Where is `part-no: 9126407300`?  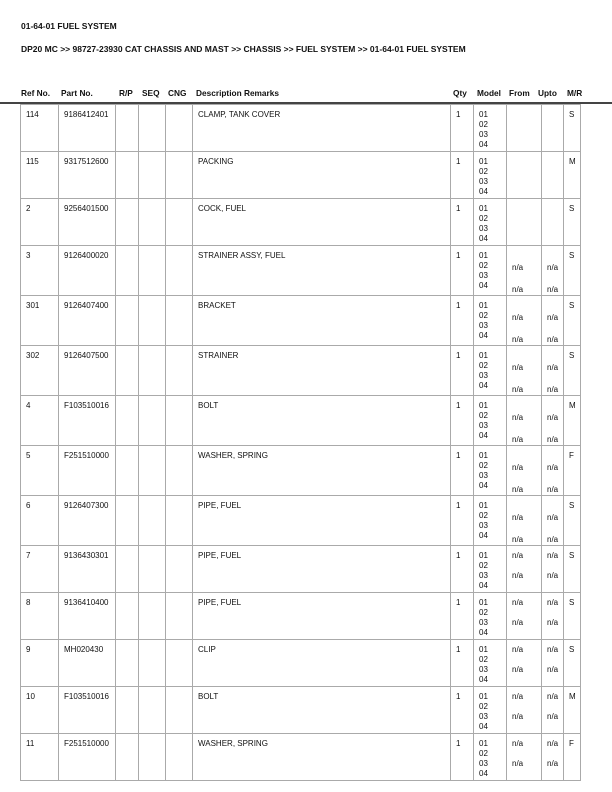
part-no: 9126407300 is located at coordinates (87, 520).